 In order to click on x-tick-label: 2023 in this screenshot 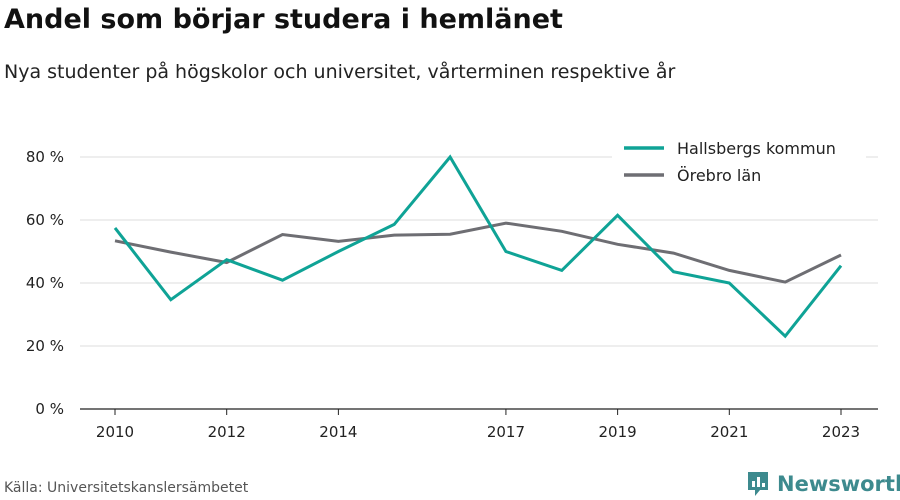, I will do `click(841, 432)`.